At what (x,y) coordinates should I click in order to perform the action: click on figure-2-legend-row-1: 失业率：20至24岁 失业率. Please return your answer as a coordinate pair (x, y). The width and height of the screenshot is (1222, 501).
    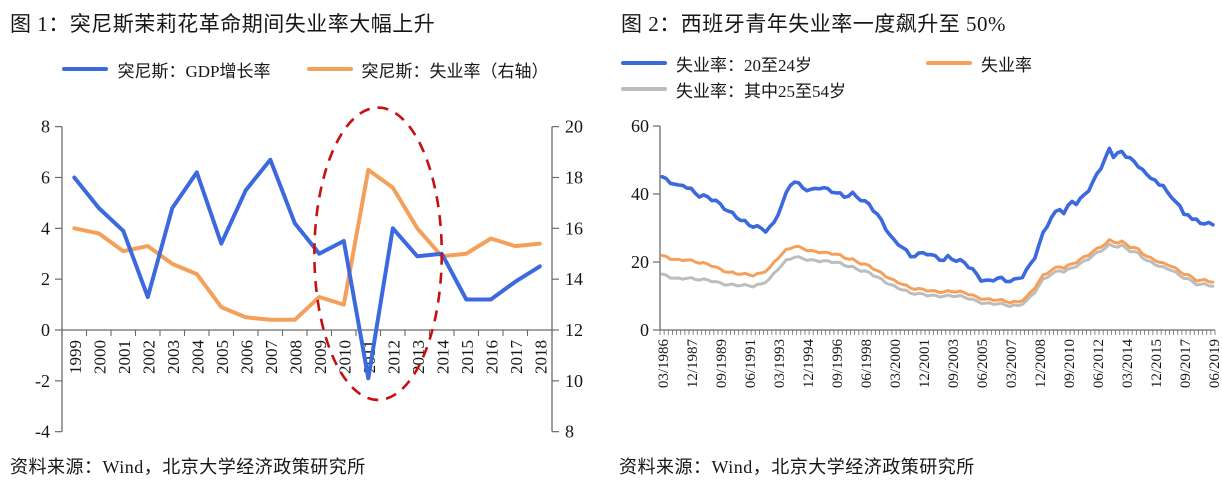
    Looking at the image, I should click on (916, 63).